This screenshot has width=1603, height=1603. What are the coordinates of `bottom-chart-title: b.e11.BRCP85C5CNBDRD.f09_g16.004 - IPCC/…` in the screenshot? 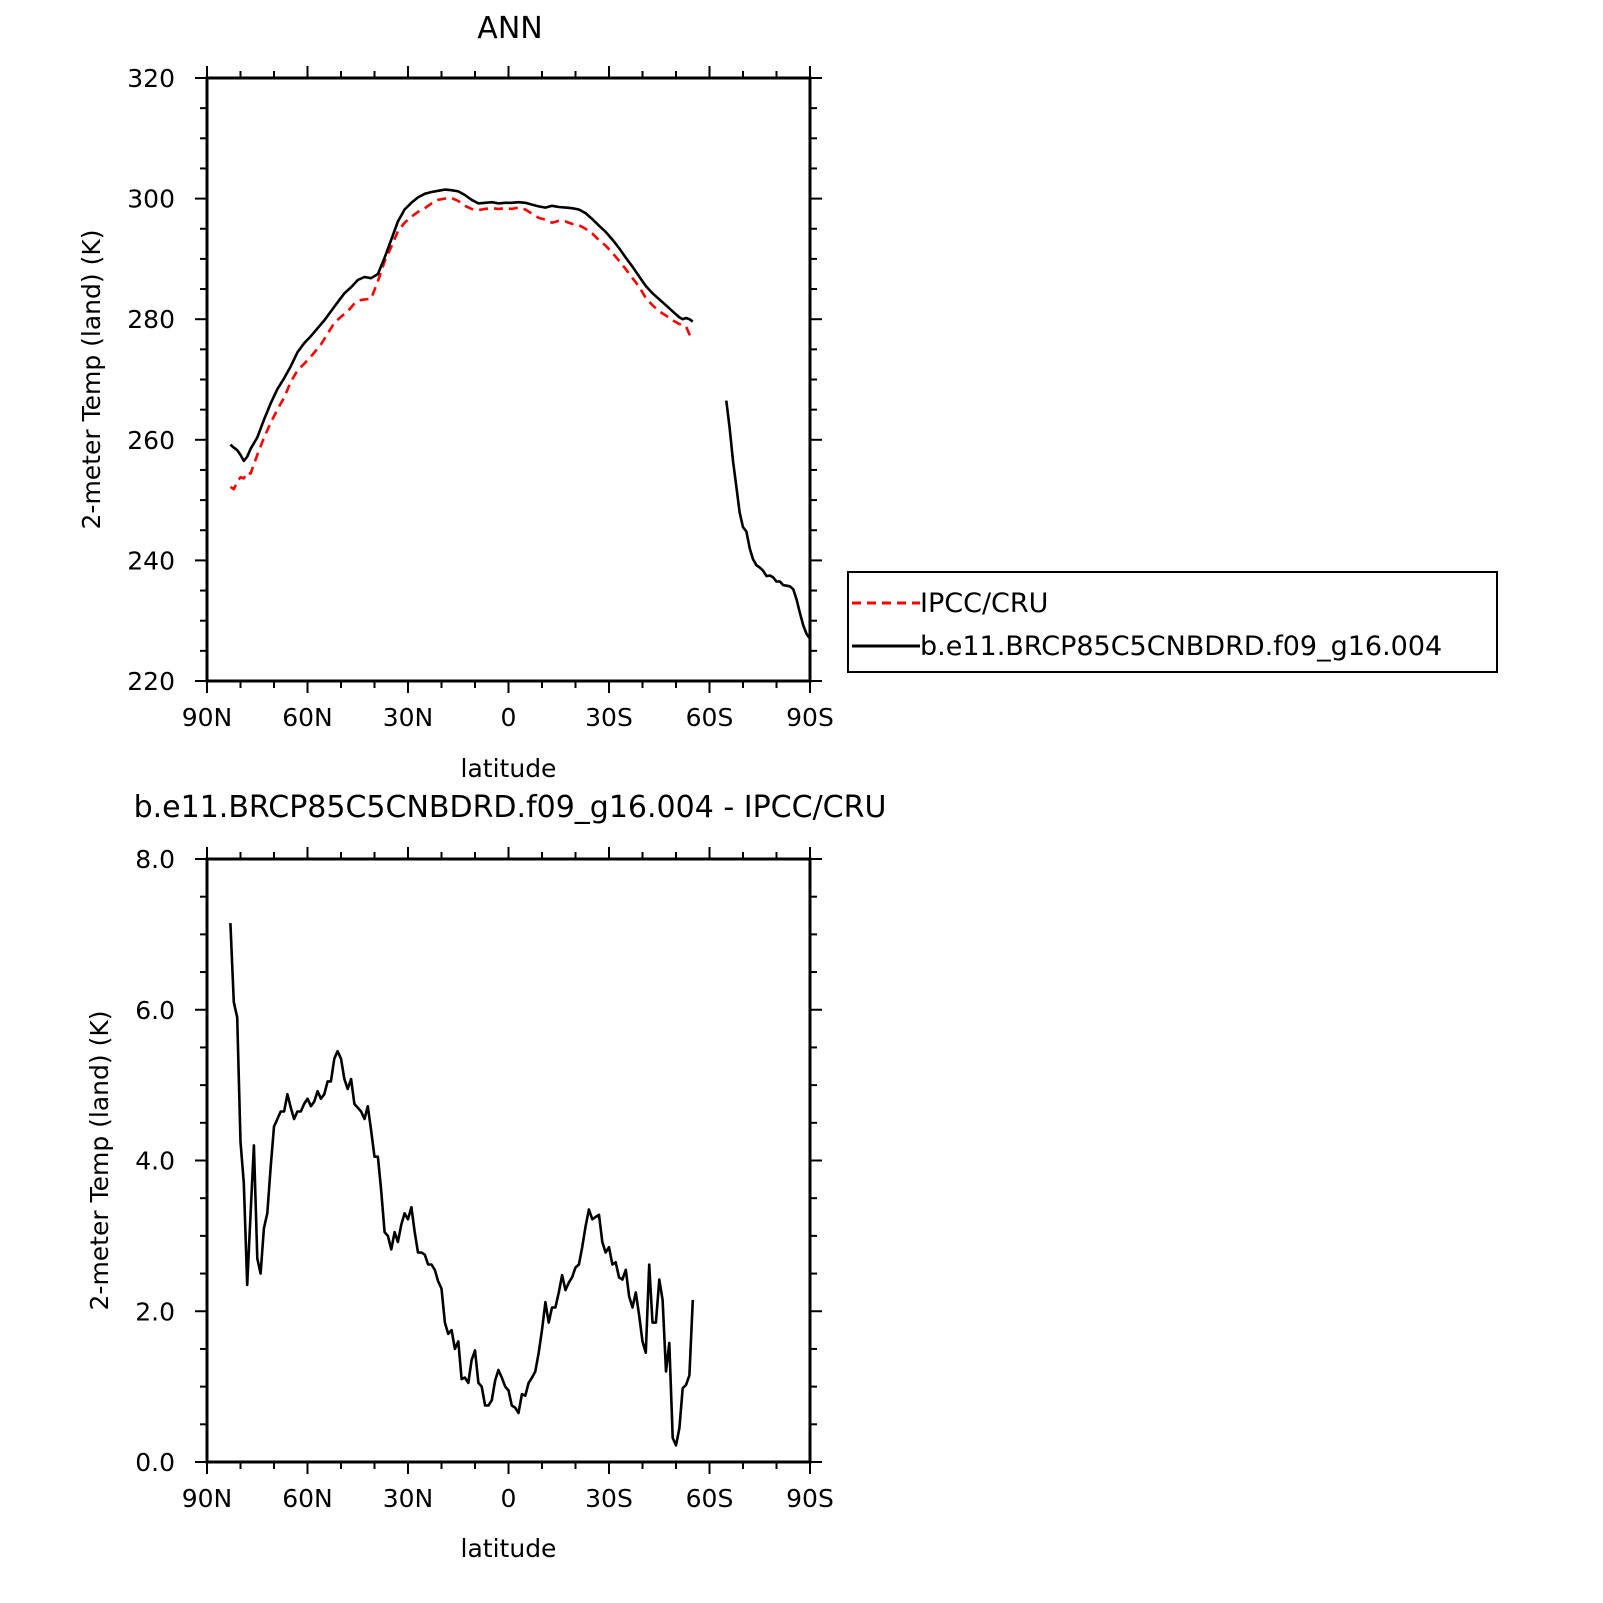 It's located at (510, 807).